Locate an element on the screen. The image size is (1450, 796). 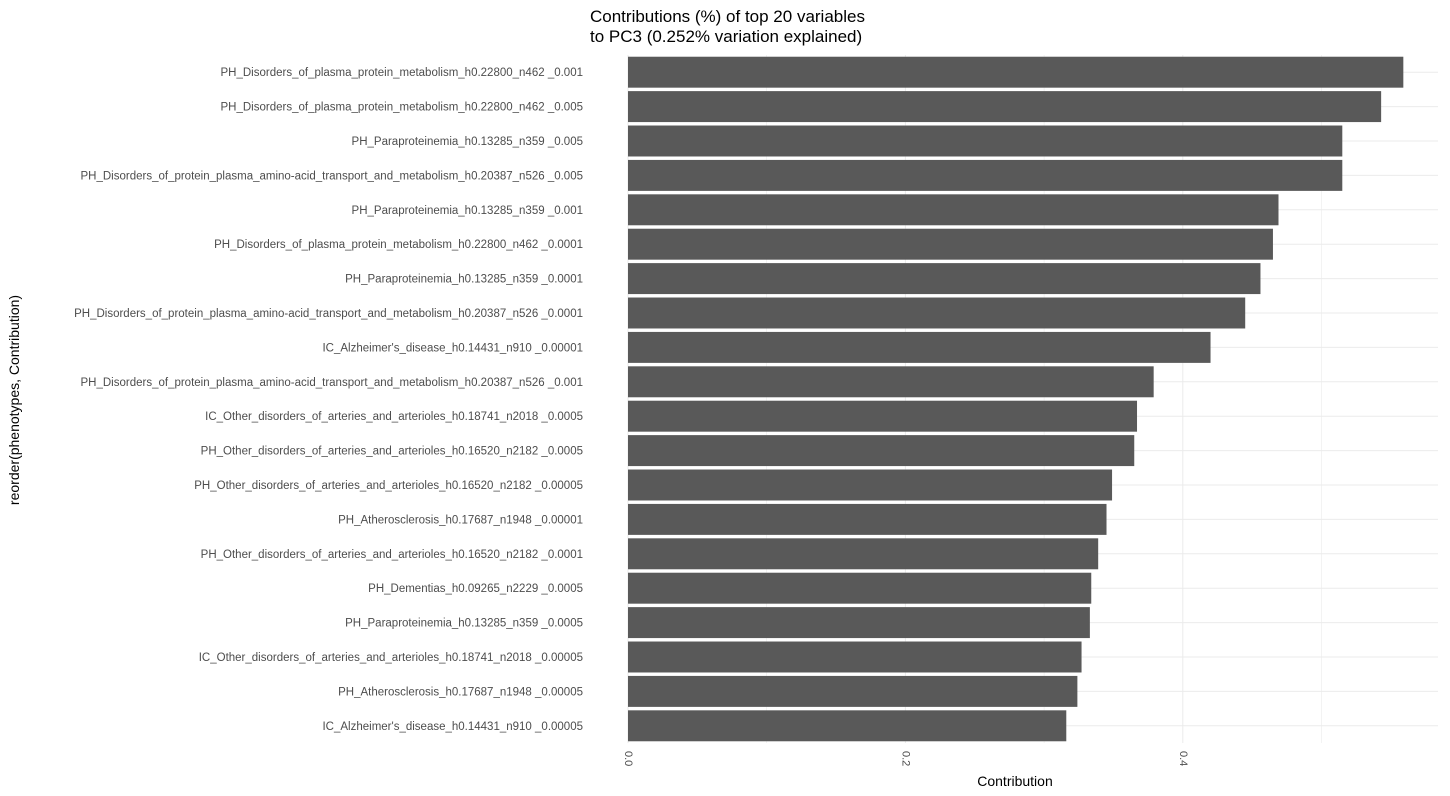
x-tick-label: 0.0 is located at coordinates (628, 758).